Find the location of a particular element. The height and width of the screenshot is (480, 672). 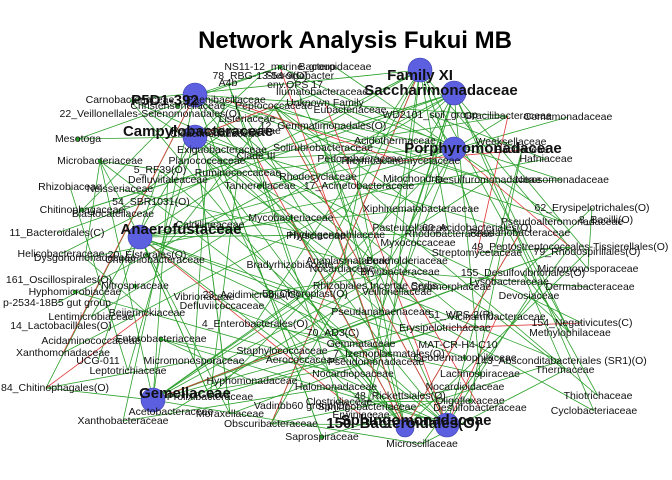

taxon-label: Chthoniobacteraceae is located at coordinates (155, 260).